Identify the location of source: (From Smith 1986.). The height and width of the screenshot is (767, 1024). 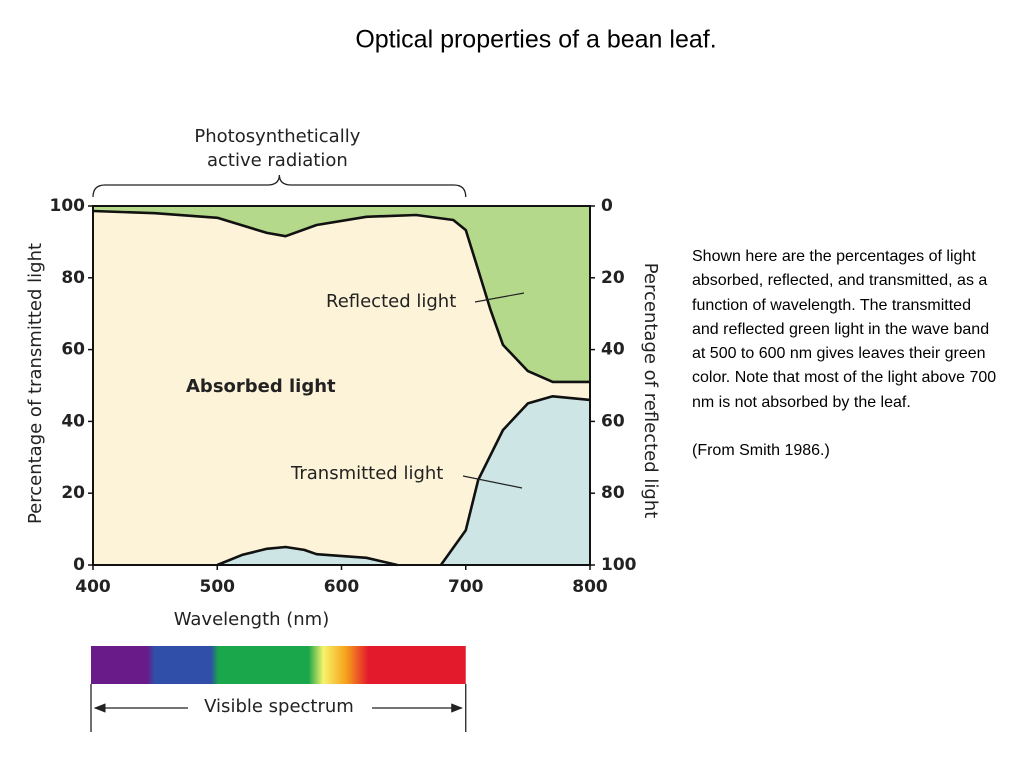
(761, 451).